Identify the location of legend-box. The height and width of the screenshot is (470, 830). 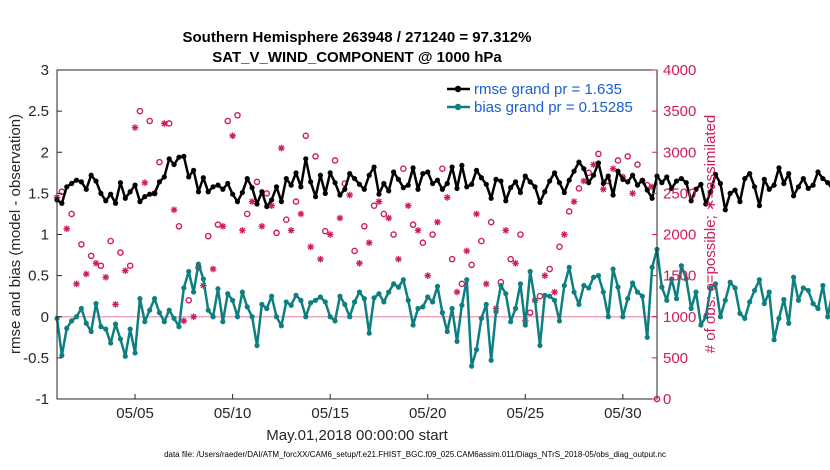
(547, 98).